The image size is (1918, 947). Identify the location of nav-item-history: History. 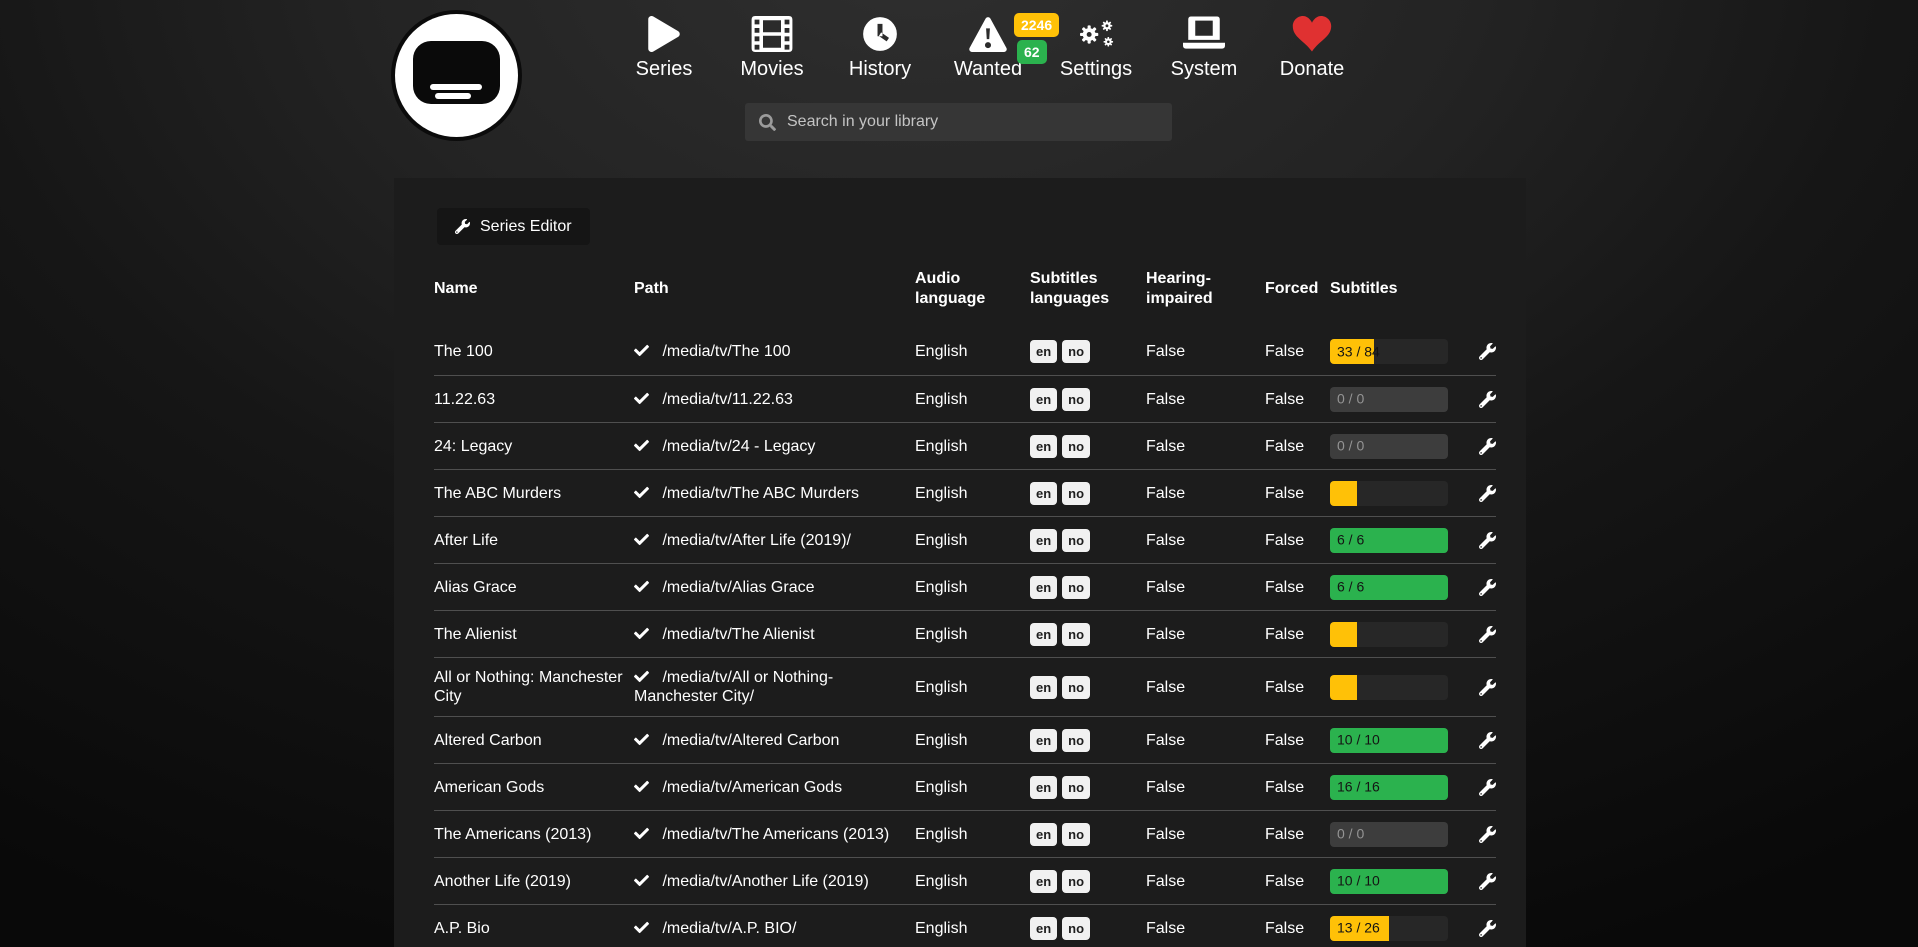
(880, 44).